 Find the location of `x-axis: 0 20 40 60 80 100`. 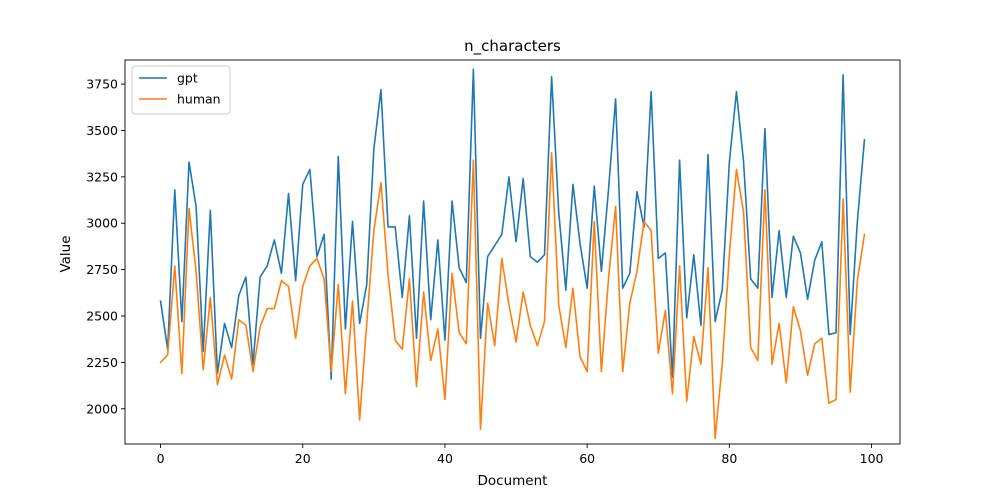

x-axis: 0 20 40 60 80 100 is located at coordinates (520, 455).